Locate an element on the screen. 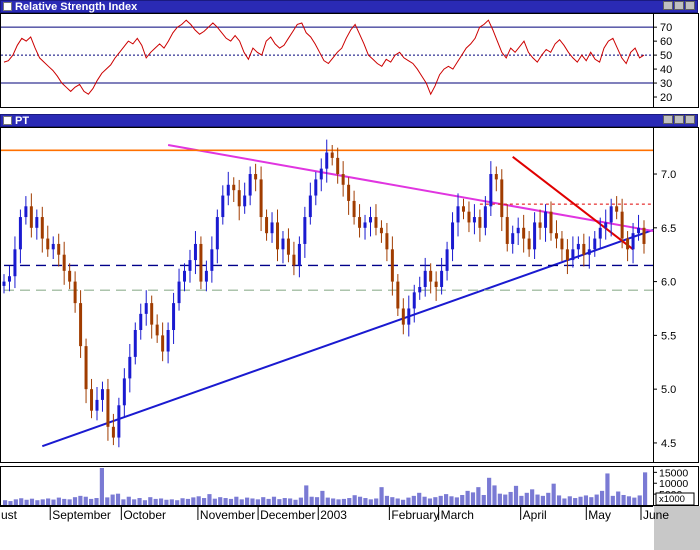 The image size is (700, 550). volume-unit-box is located at coordinates (675, 499).